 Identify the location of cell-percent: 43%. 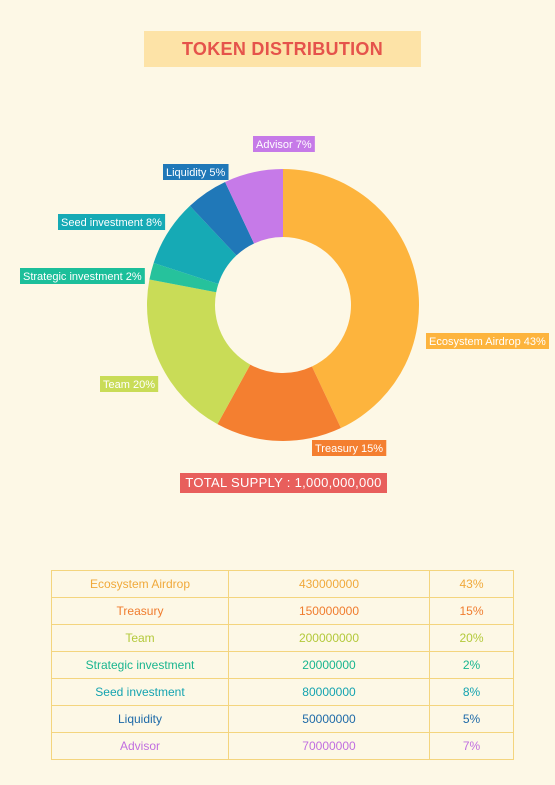
(471, 584).